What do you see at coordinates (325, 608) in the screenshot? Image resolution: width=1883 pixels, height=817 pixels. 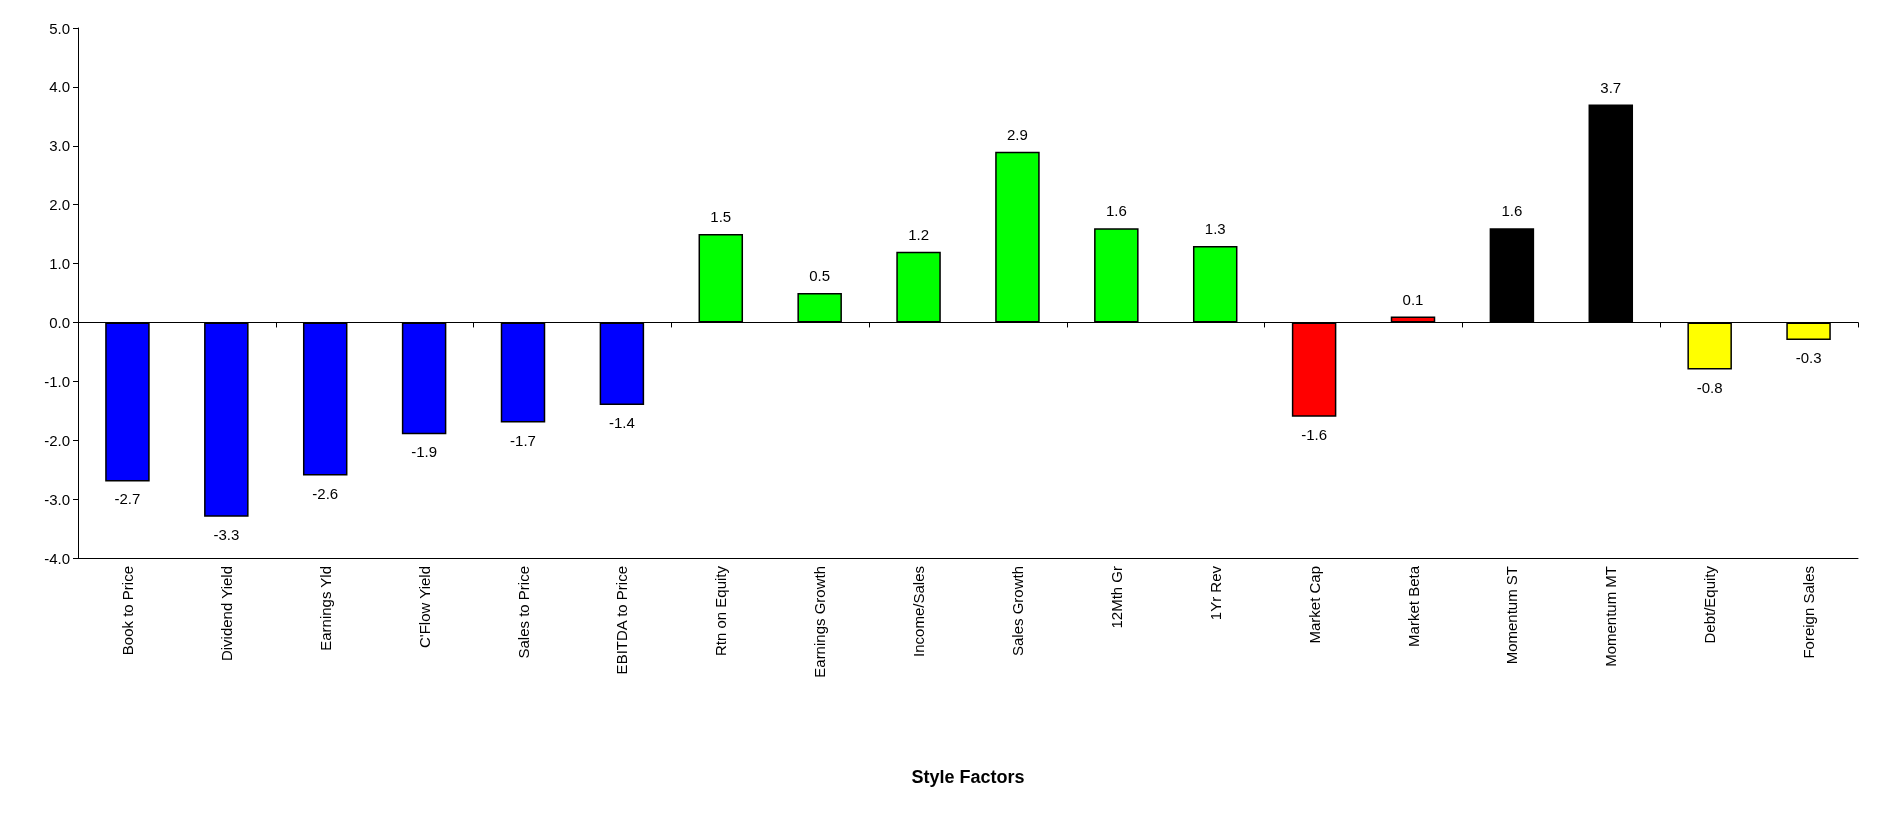 I see `x-tick-label: Earnings Yld` at bounding box center [325, 608].